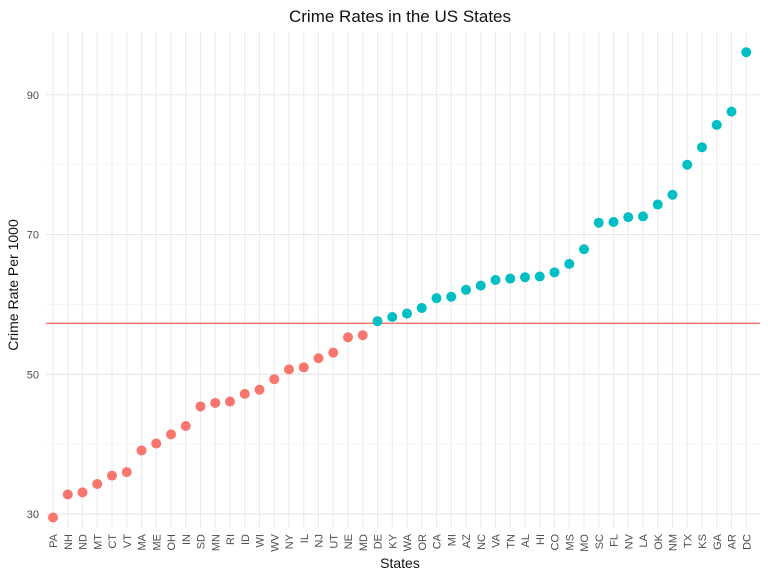 The width and height of the screenshot is (768, 581). Describe the element at coordinates (452, 540) in the screenshot. I see `x-tick-label: MI` at that location.